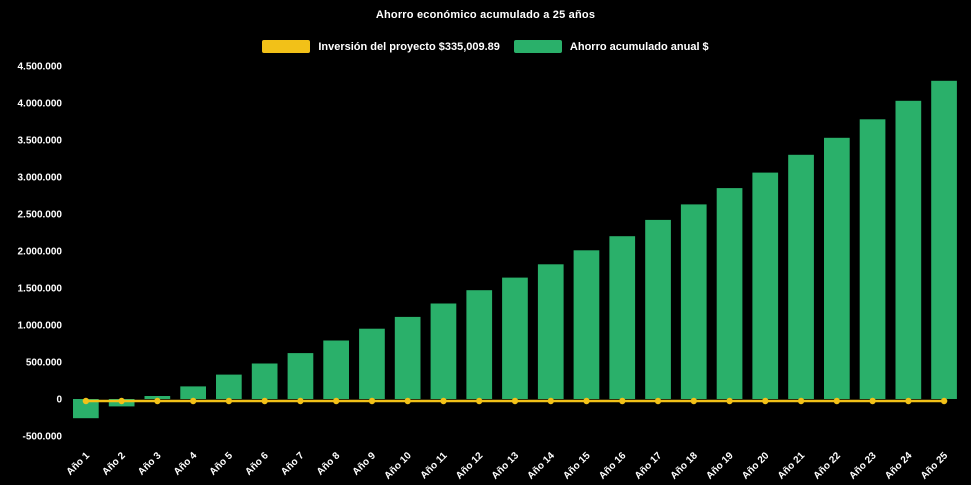  Describe the element at coordinates (765, 401) in the screenshot. I see `investment-line-marker-año-20` at that location.